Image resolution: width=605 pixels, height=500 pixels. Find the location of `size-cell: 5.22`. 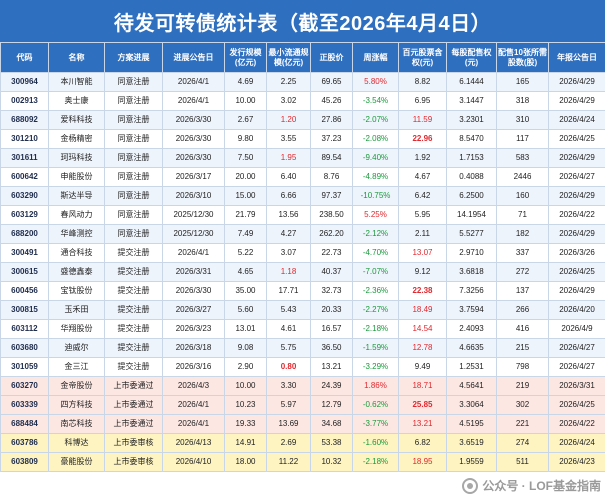

size-cell: 5.22 is located at coordinates (245, 253).